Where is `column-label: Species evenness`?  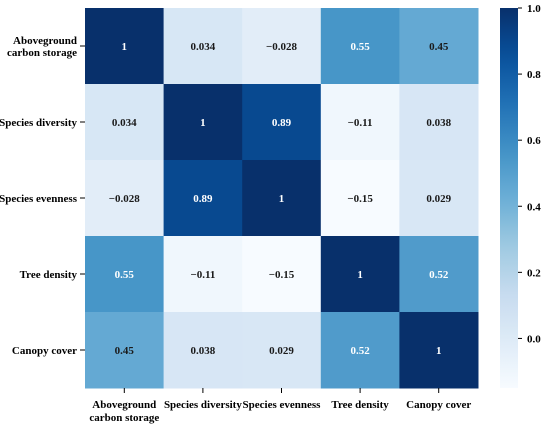 column-label: Species evenness is located at coordinates (282, 405).